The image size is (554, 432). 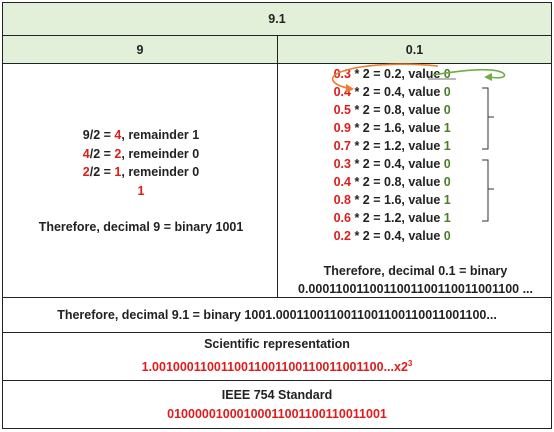 I want to click on fraction-step: 0.3 * 2 = 0.2, value 0, so click(x=416, y=74).